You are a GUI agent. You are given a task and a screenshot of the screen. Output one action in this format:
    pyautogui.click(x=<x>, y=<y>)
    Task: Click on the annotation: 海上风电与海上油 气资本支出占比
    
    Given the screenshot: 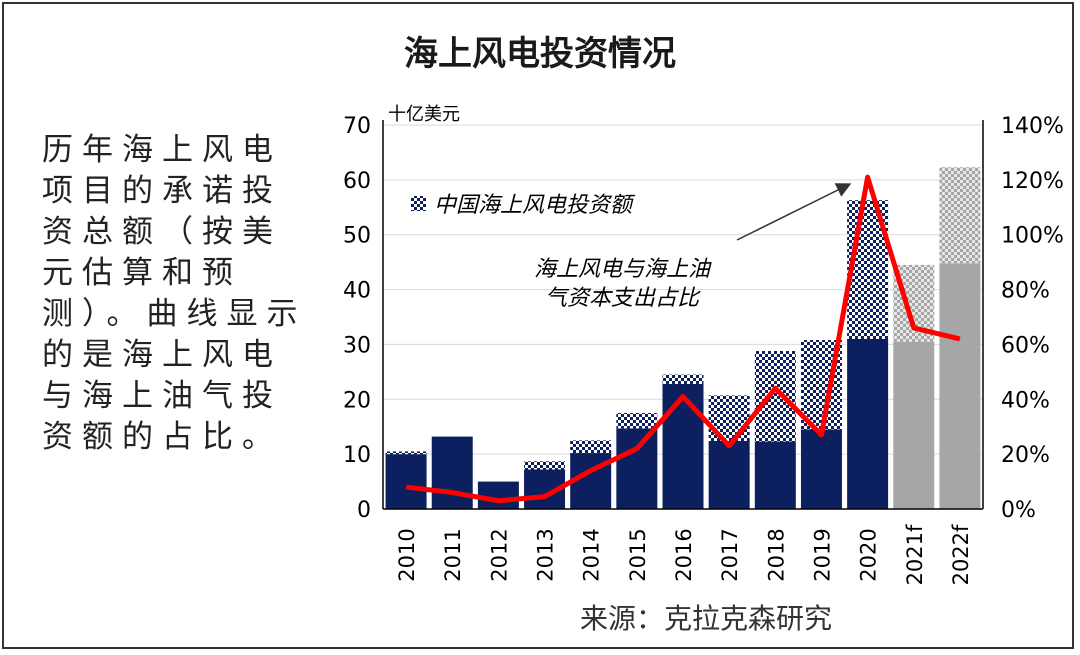 What is the action you would take?
    pyautogui.click(x=693, y=247)
    